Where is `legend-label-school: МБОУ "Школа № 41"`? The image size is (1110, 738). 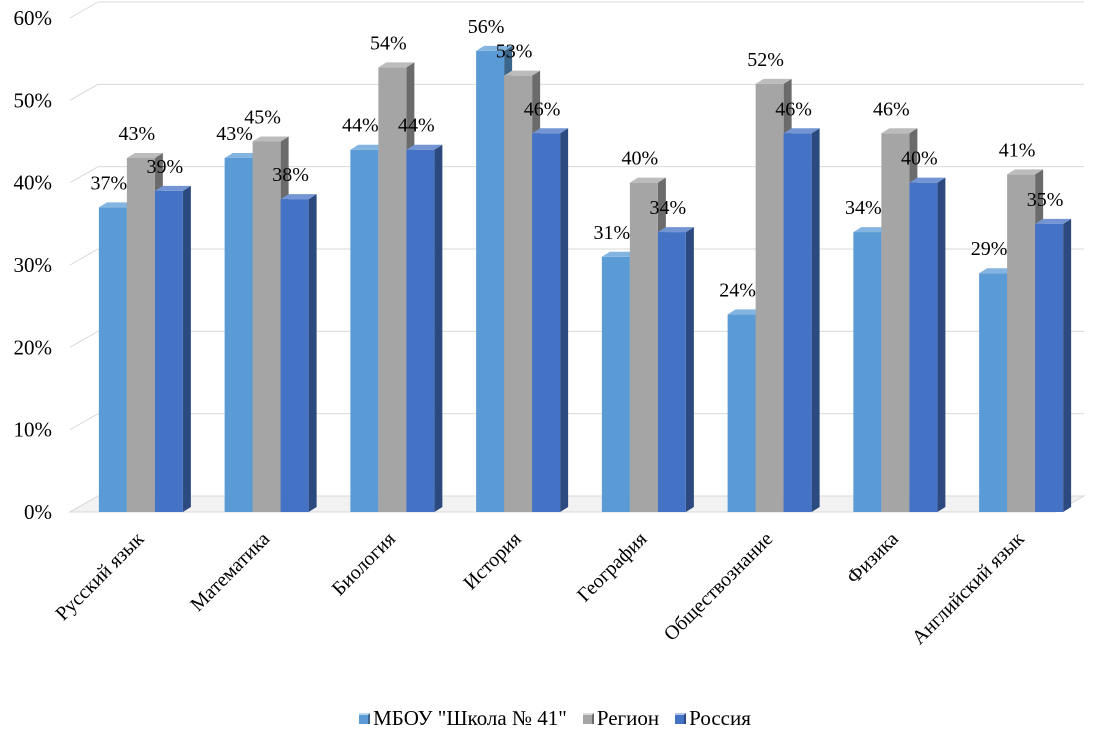
legend-label-school: МБОУ "Школа № 41" is located at coordinates (470, 718).